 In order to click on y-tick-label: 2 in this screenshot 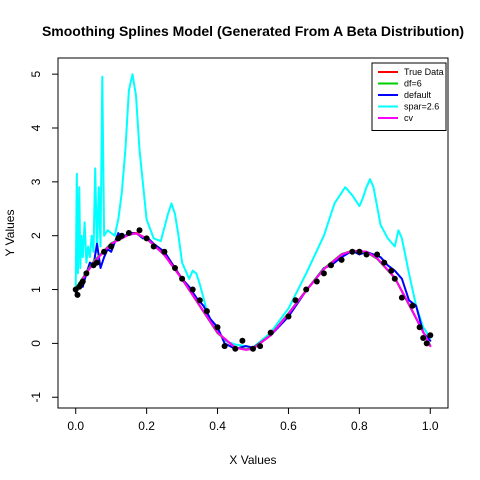, I will do `click(36, 235)`.